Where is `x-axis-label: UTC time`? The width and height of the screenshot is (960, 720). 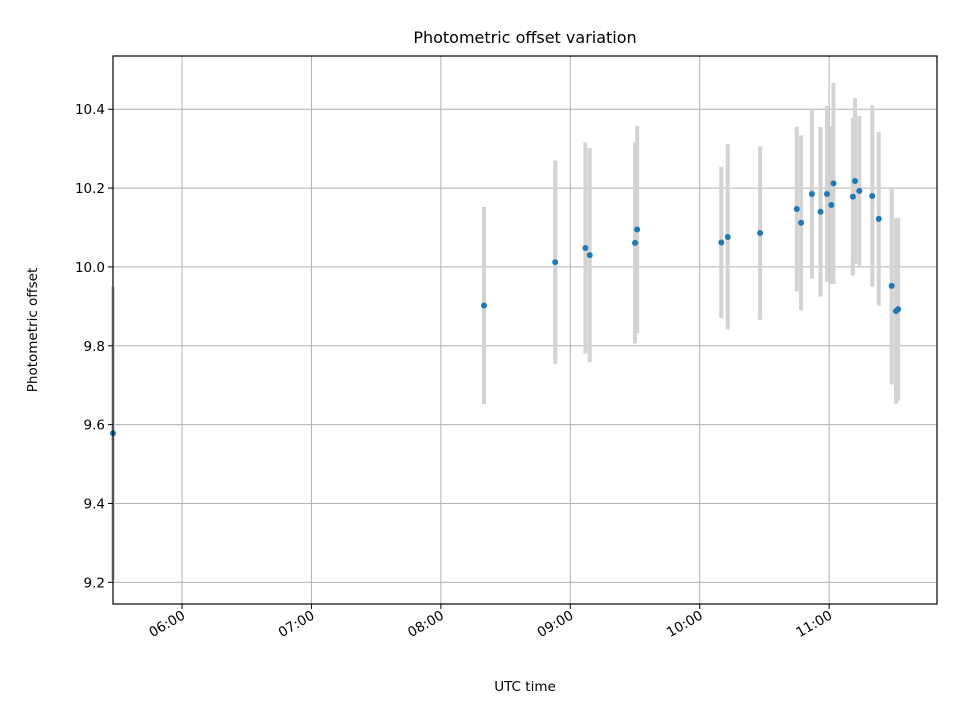
x-axis-label: UTC time is located at coordinates (525, 687).